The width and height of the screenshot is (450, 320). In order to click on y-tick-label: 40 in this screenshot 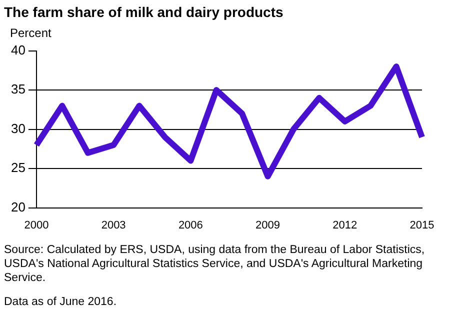, I will do `click(18, 50)`.